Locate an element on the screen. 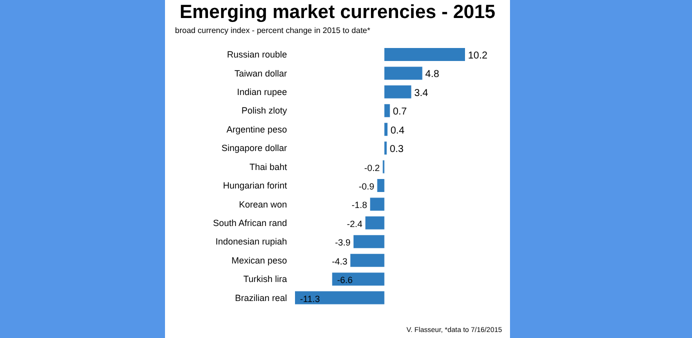  data-label: 0.7 is located at coordinates (400, 112).